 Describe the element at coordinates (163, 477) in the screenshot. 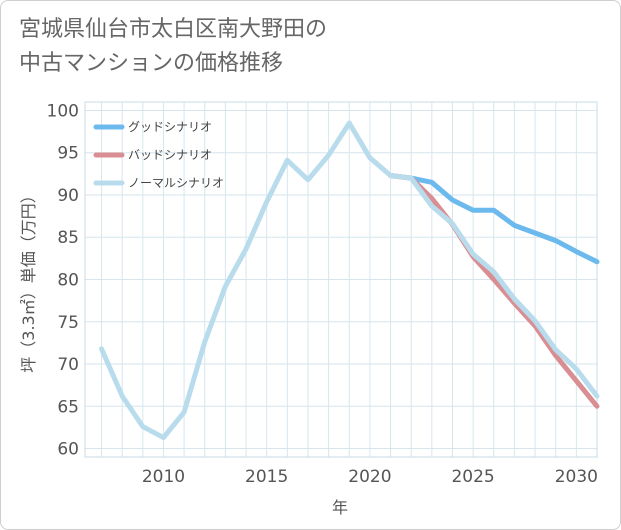

I see `x-tick-label: 2010` at that location.